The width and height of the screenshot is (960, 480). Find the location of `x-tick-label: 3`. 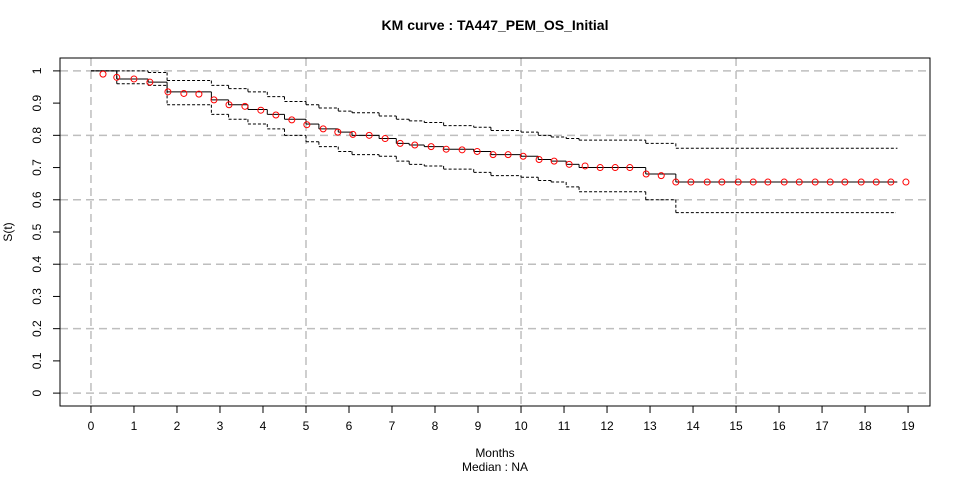

x-tick-label: 3 is located at coordinates (220, 426).